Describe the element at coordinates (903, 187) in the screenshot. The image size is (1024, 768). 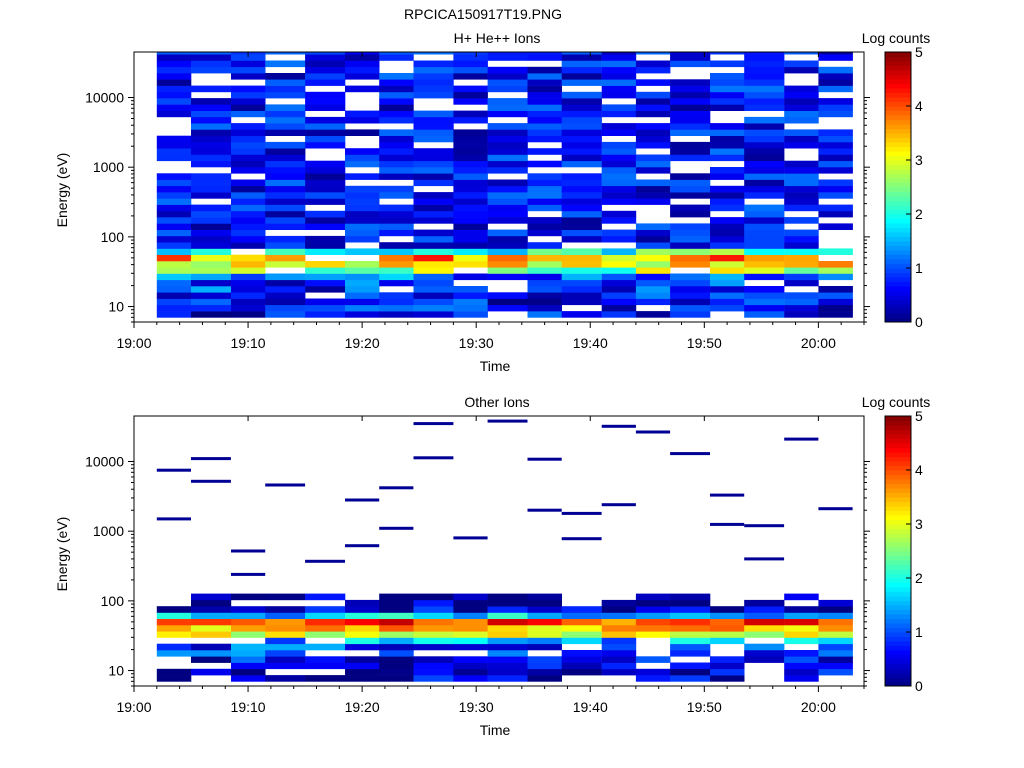
I see `colorbar: 0 1 2 3 4 5` at that location.